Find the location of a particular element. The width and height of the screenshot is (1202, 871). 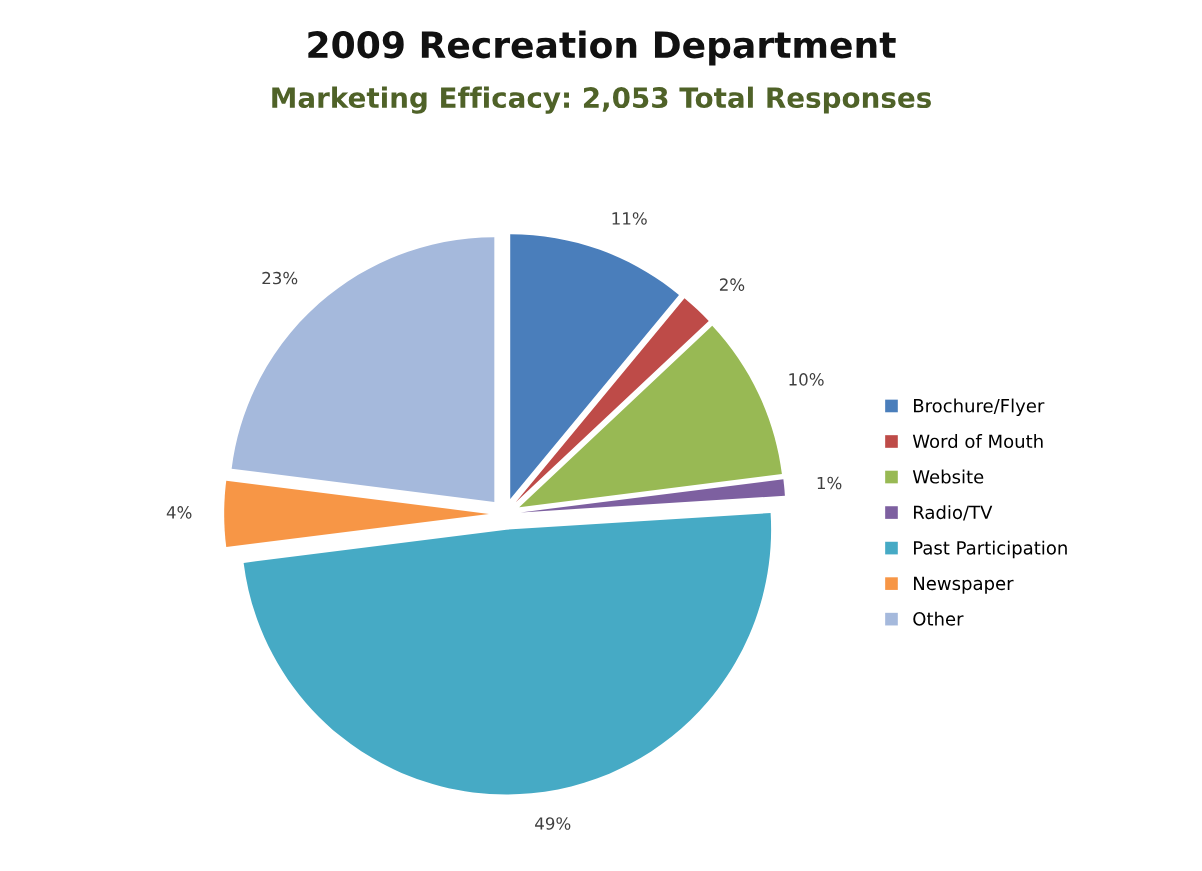

legend-label: Radio/TV is located at coordinates (953, 513).